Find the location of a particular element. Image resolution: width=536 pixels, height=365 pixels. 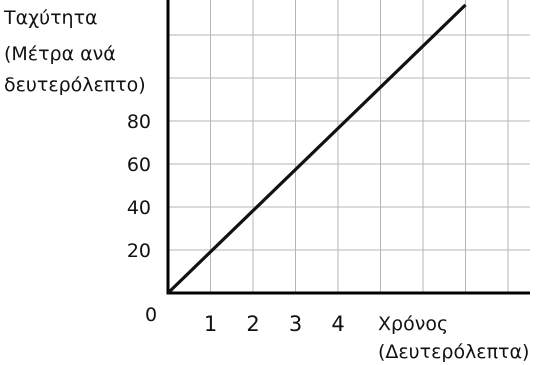

y-tick-label: 80 is located at coordinates (139, 122).